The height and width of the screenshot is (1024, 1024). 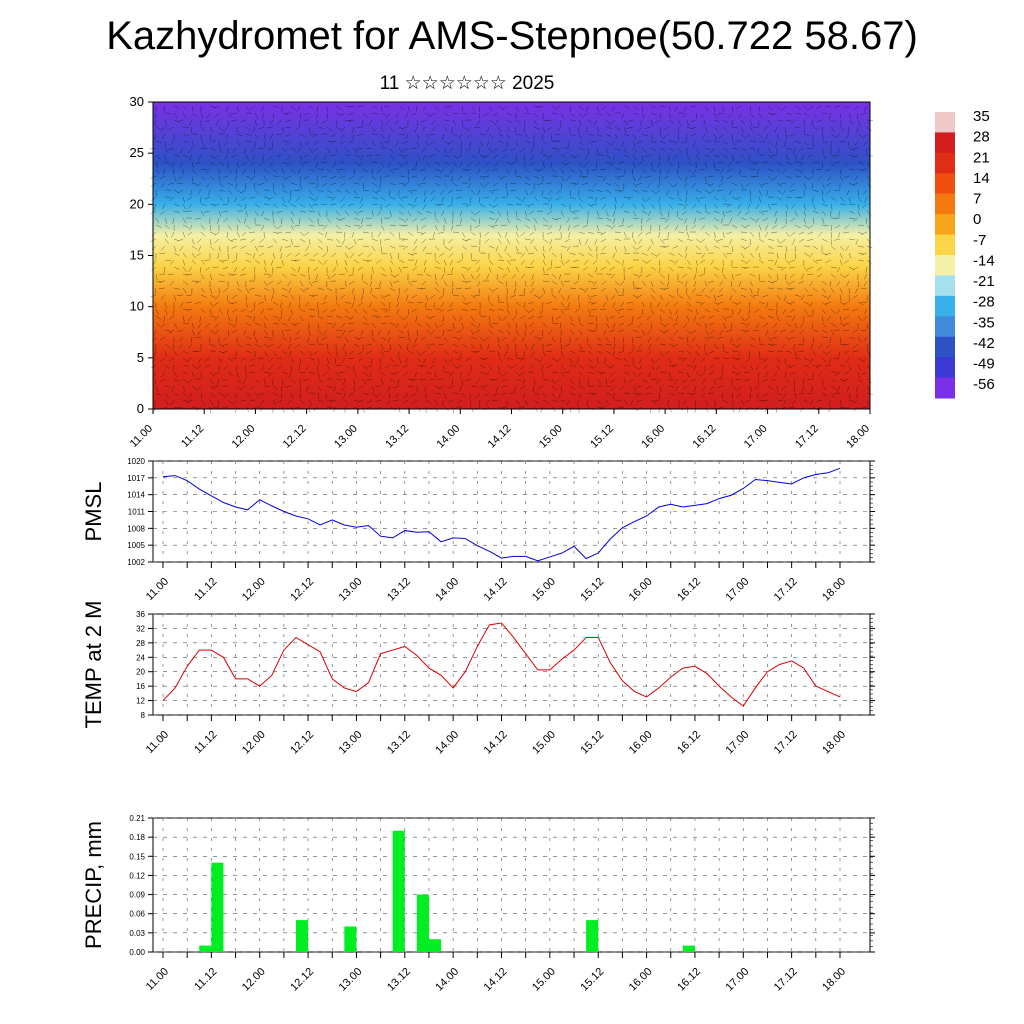 What do you see at coordinates (511, 664) in the screenshot?
I see `temp-panel-frame` at bounding box center [511, 664].